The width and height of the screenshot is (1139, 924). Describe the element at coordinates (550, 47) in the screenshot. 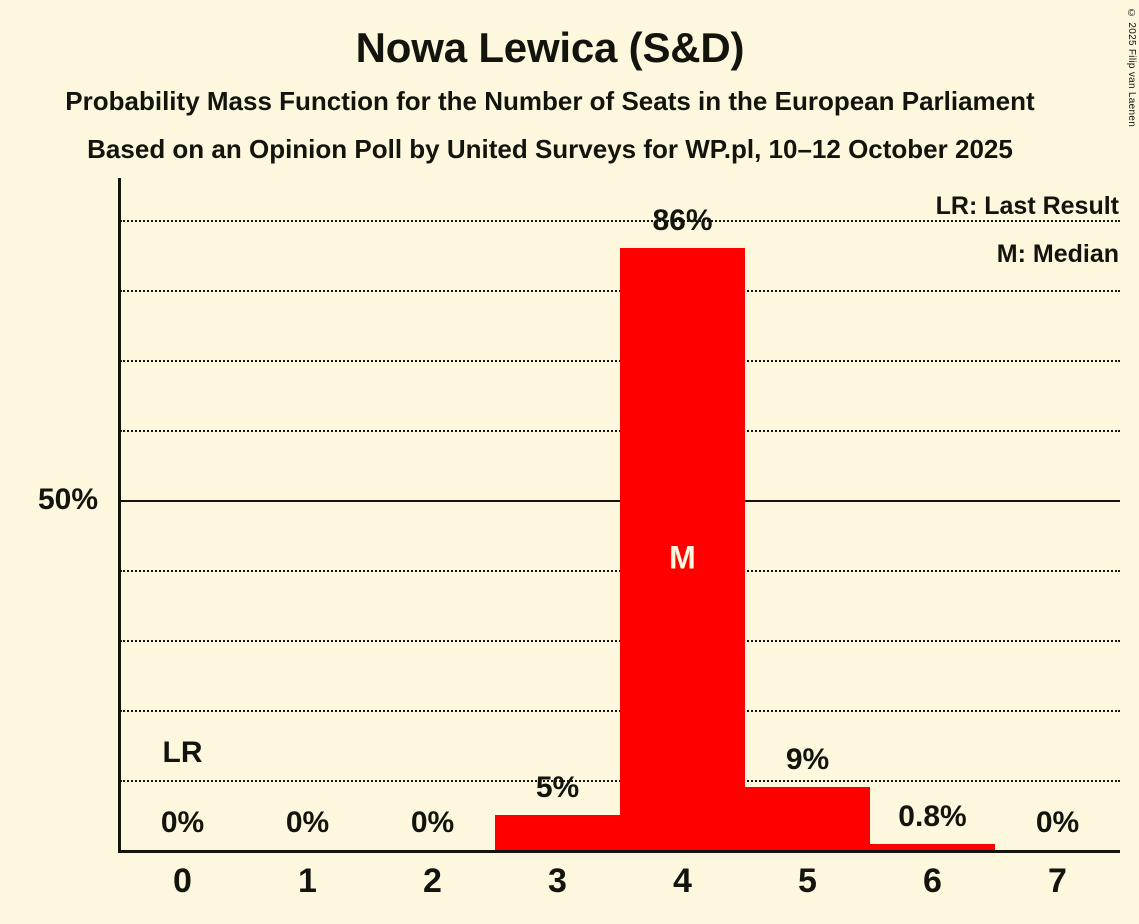

I see `page-title: Nowa Lewica (S&D)` at that location.